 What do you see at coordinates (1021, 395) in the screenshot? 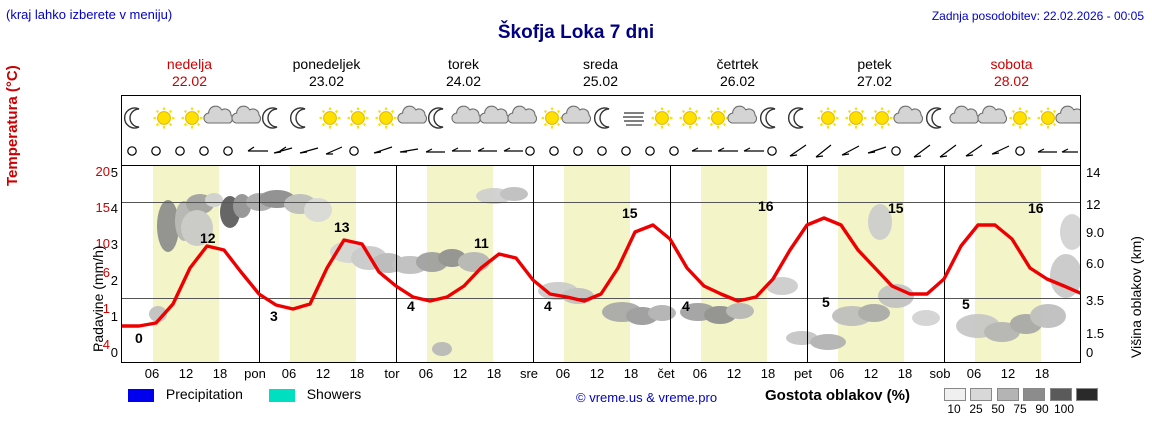
I see `cloud-density-scale` at bounding box center [1021, 395].